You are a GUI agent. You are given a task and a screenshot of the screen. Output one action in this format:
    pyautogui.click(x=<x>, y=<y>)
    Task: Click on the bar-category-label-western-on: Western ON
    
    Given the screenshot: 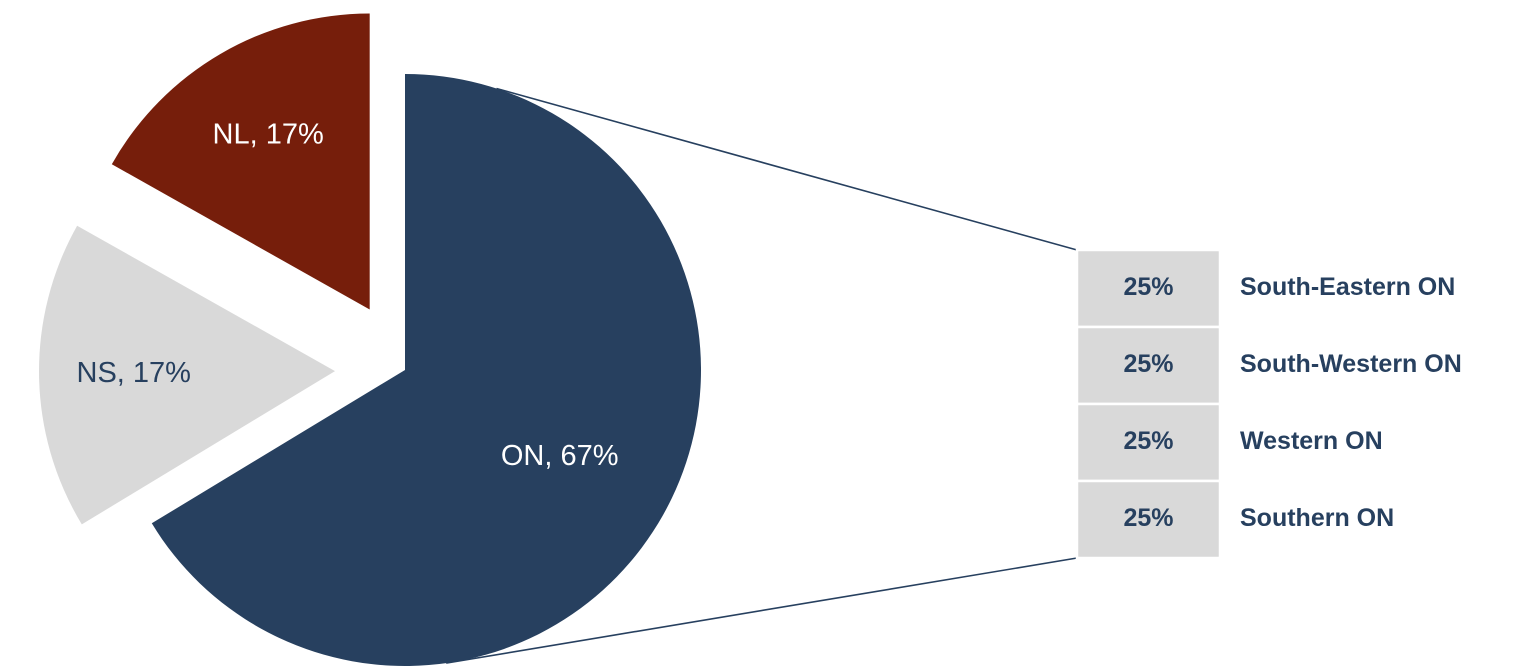 What is the action you would take?
    pyautogui.click(x=1311, y=441)
    